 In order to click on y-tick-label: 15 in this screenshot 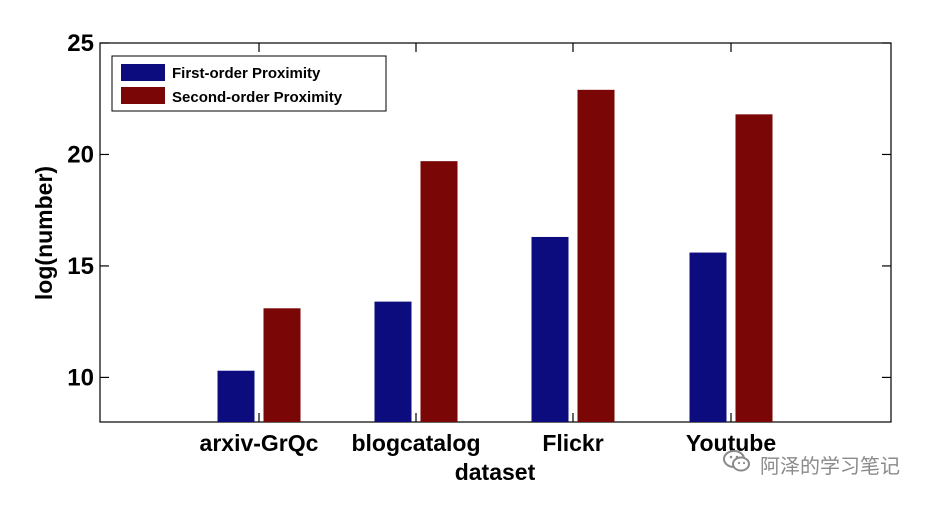, I will do `click(80, 266)`.